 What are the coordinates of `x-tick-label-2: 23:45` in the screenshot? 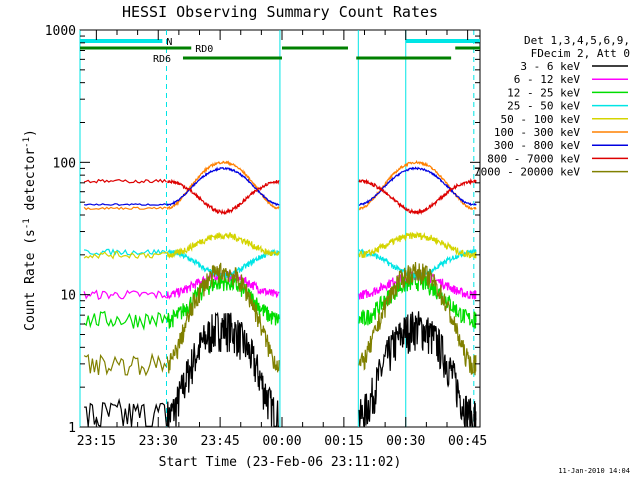 It's located at (220, 441).